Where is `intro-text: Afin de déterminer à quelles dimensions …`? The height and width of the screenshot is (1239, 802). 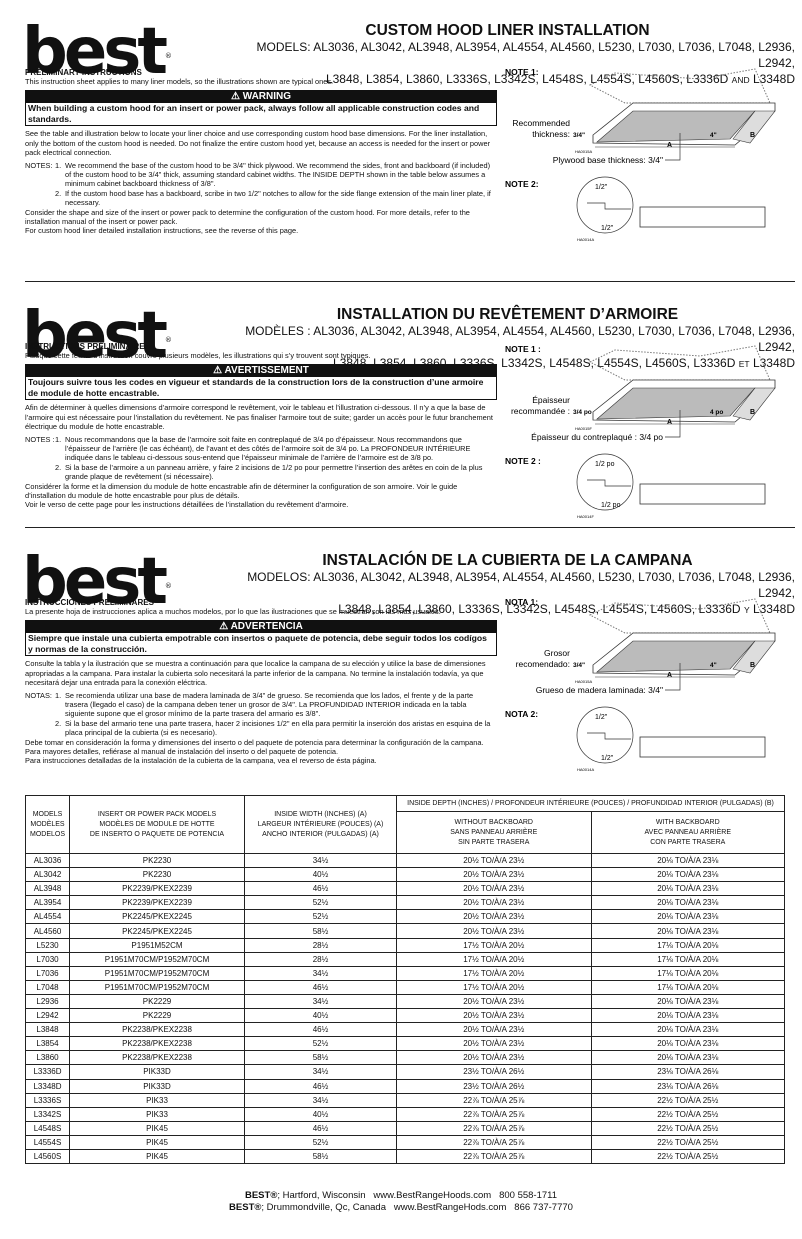 intro-text: Afin de déterminer à quelles dimensions … is located at coordinates (259, 417).